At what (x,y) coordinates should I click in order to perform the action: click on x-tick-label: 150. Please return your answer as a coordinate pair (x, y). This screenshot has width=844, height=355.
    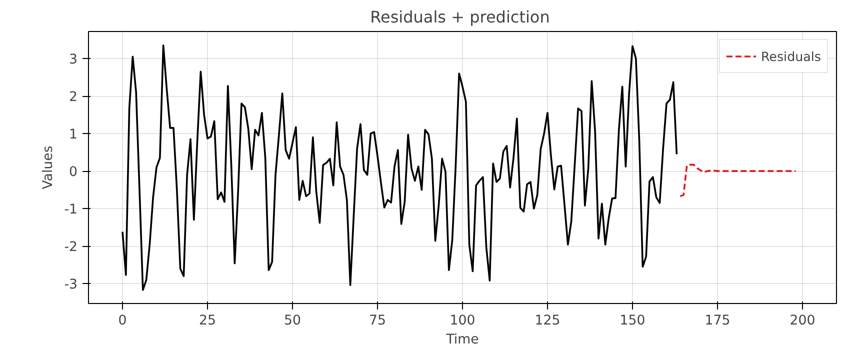
    Looking at the image, I should click on (633, 321).